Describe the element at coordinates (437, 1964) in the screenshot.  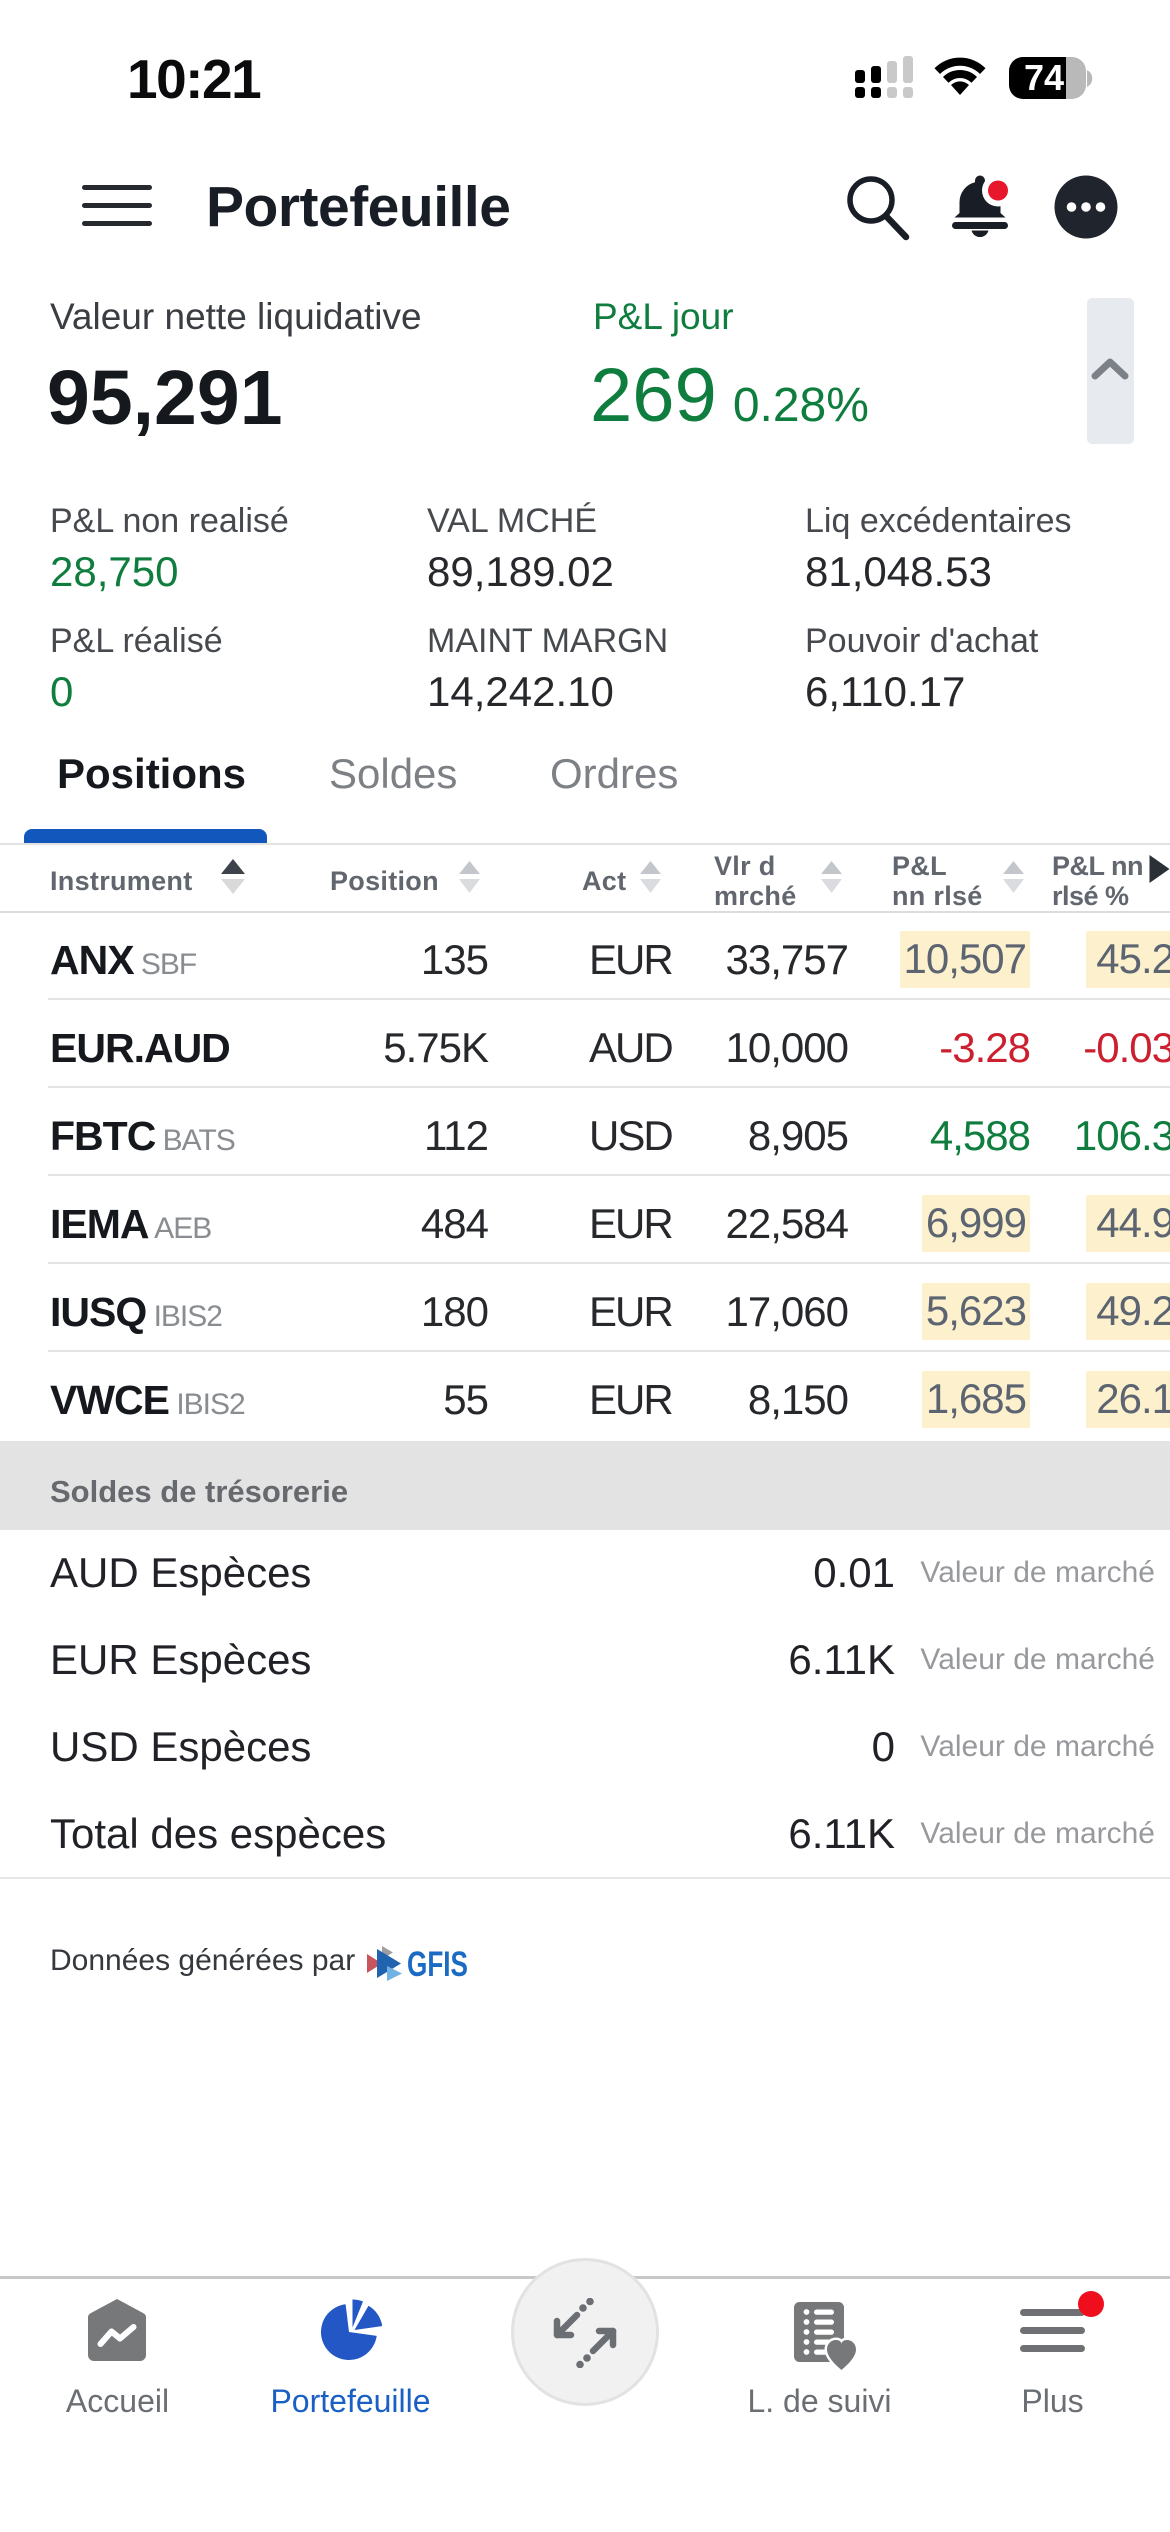
I see `svg-text: GFIS` at that location.